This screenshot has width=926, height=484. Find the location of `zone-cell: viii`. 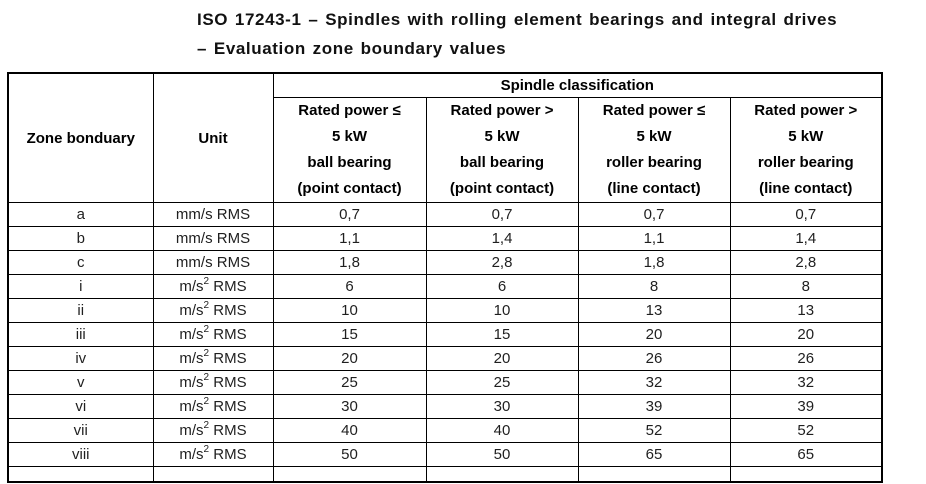

zone-cell: viii is located at coordinates (80, 454).